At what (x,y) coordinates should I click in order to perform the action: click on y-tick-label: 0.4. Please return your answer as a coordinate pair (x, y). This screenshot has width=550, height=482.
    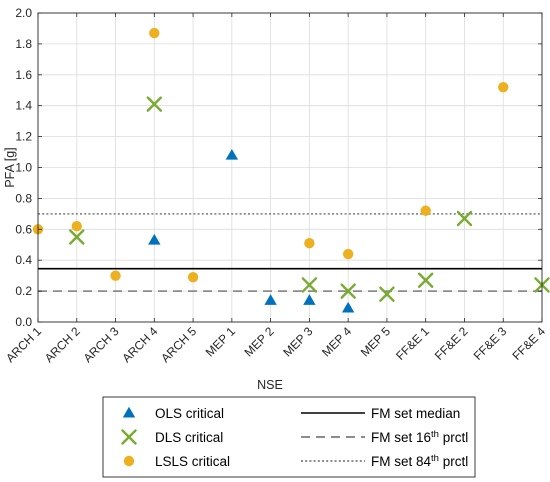
    Looking at the image, I should click on (23, 260).